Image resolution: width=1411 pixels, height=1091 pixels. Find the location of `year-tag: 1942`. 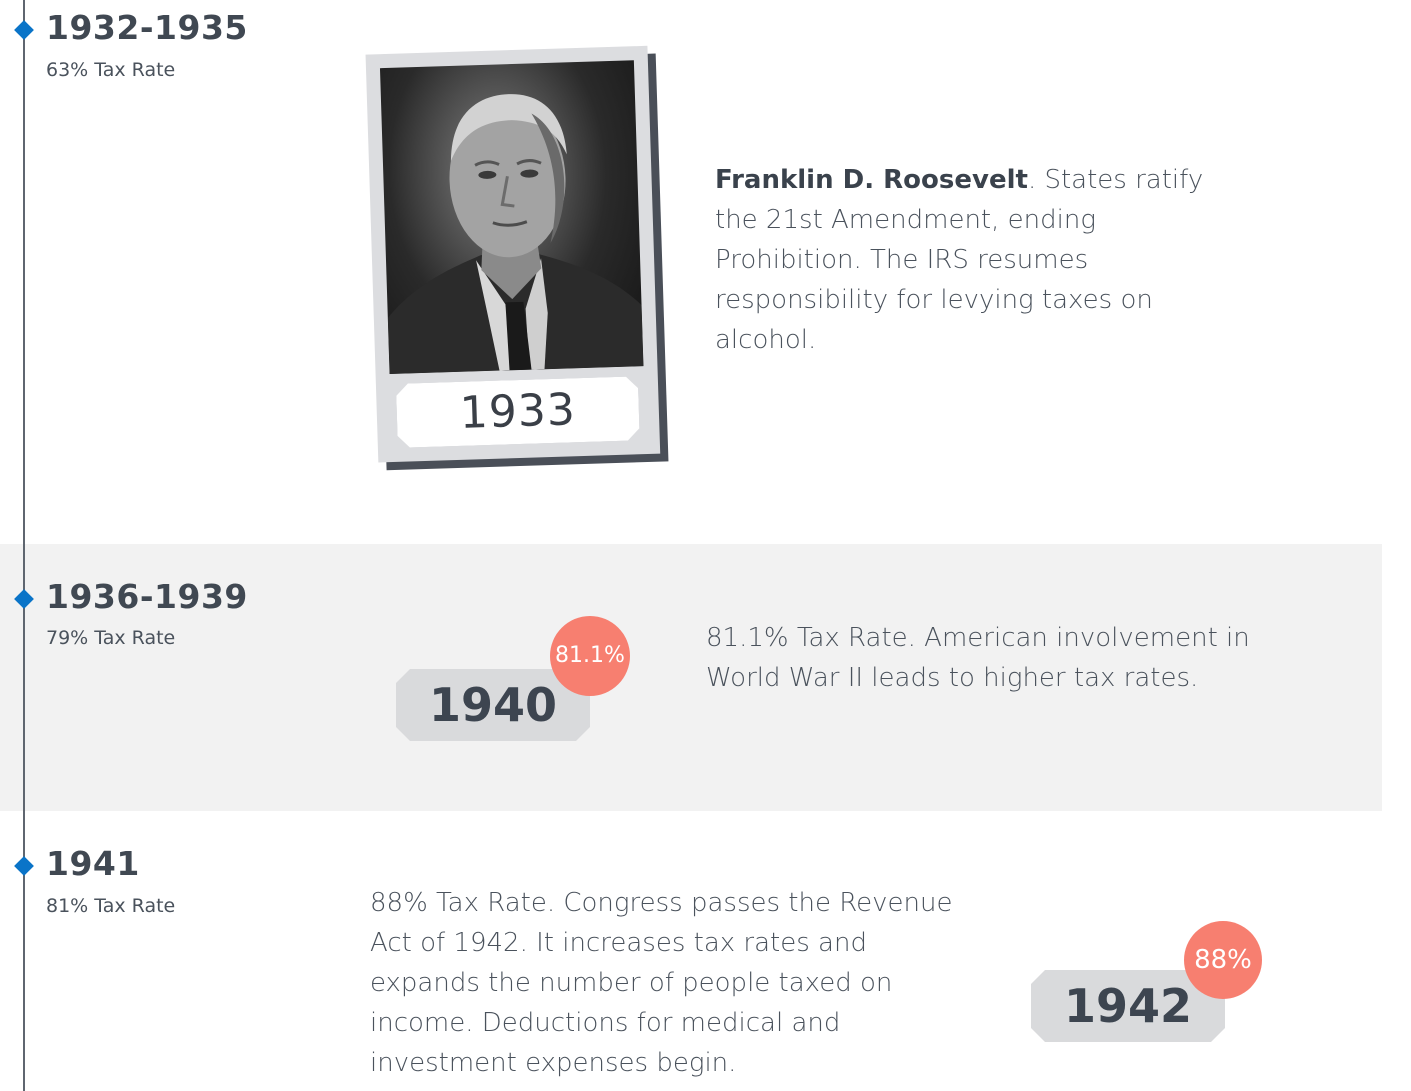

year-tag: 1942 is located at coordinates (1128, 1006).